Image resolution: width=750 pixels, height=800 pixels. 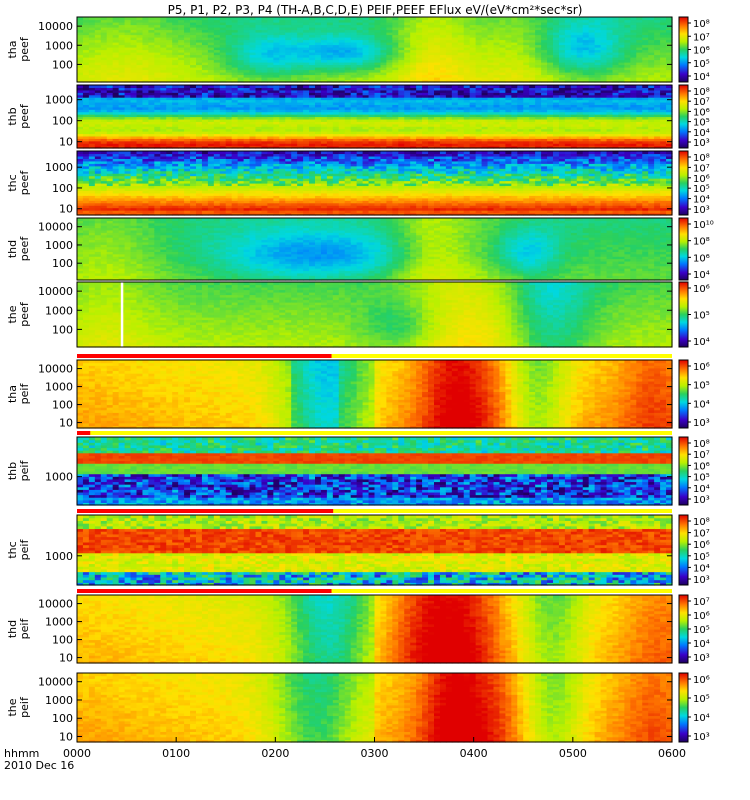 What do you see at coordinates (701, 51) in the screenshot?
I see `colorbar-tick-label: 10⁶` at bounding box center [701, 51].